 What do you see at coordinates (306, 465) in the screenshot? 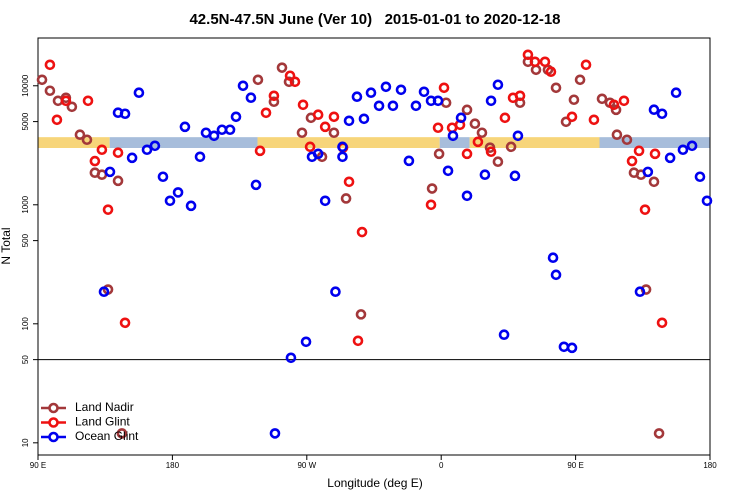
I see `x-tick-label: 90 W` at bounding box center [306, 465].